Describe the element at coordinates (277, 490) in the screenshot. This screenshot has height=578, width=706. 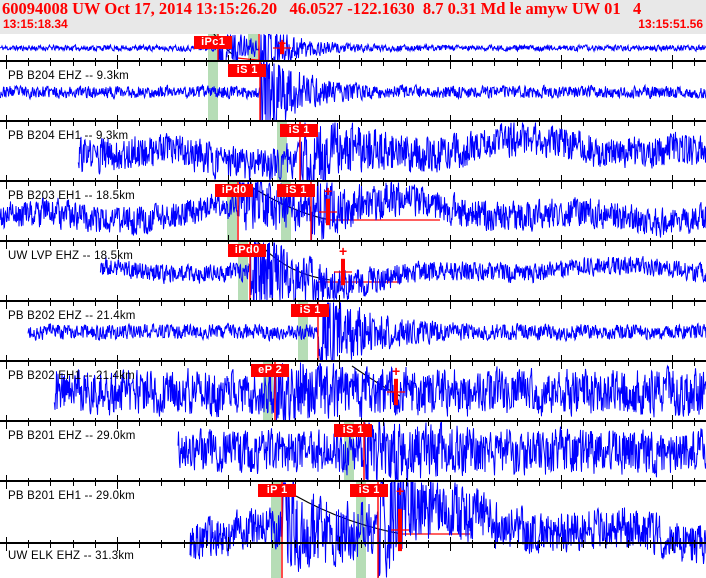
I see `phase-pick-label: iP 1` at that location.